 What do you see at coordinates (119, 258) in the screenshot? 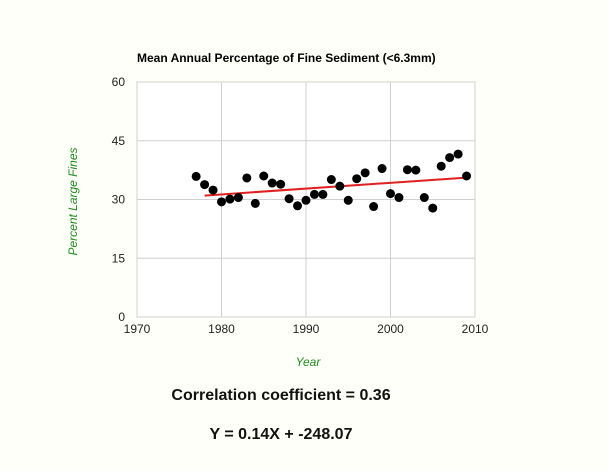
I see `y-tick-label: 15` at bounding box center [119, 258].